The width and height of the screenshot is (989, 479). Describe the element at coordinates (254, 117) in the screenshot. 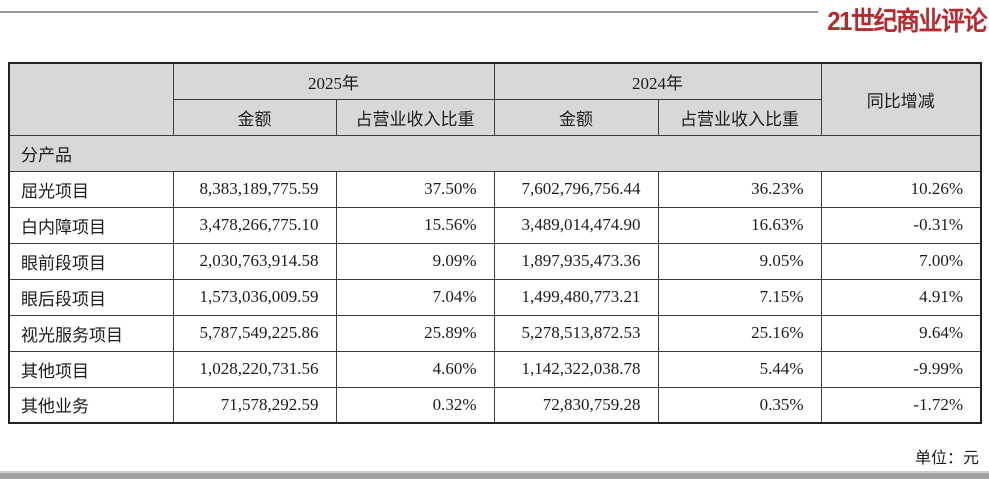

I see `subheader-amount-2025: 金额` at that location.